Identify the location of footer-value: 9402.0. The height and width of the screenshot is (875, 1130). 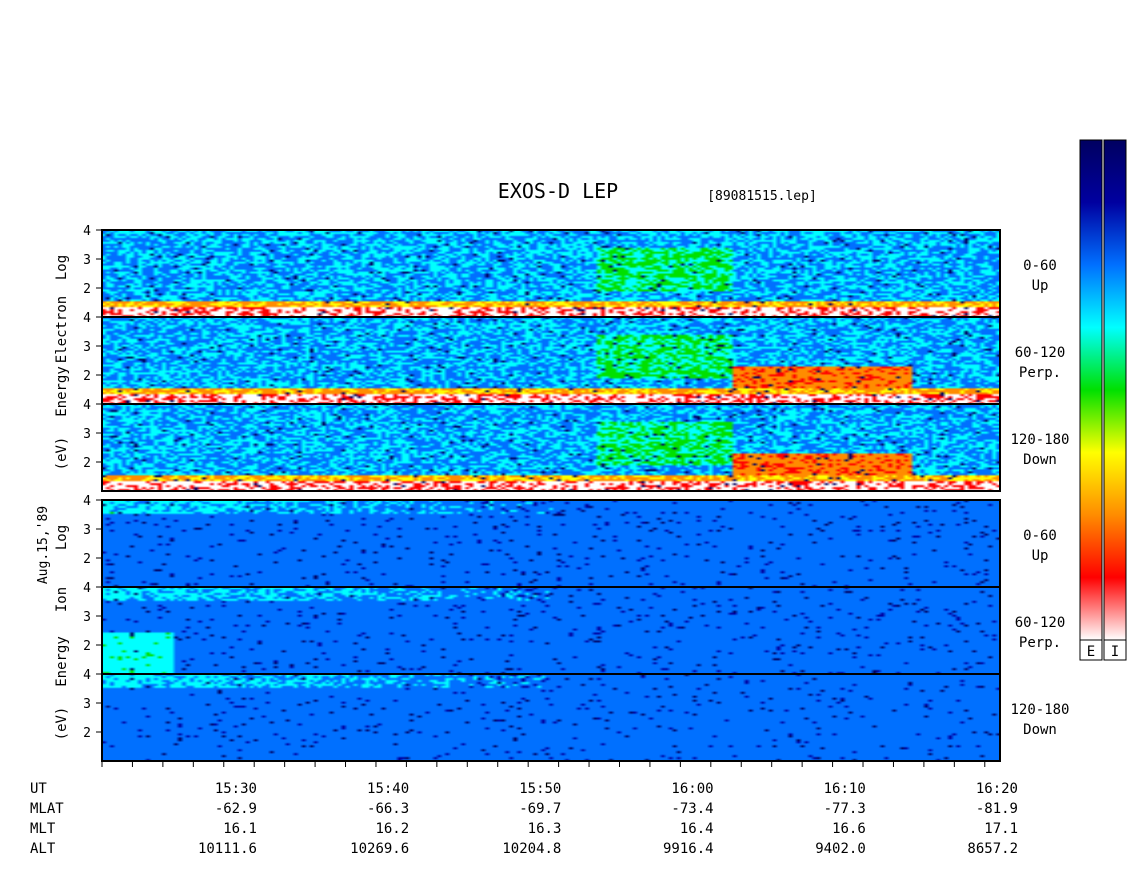
(840, 849).